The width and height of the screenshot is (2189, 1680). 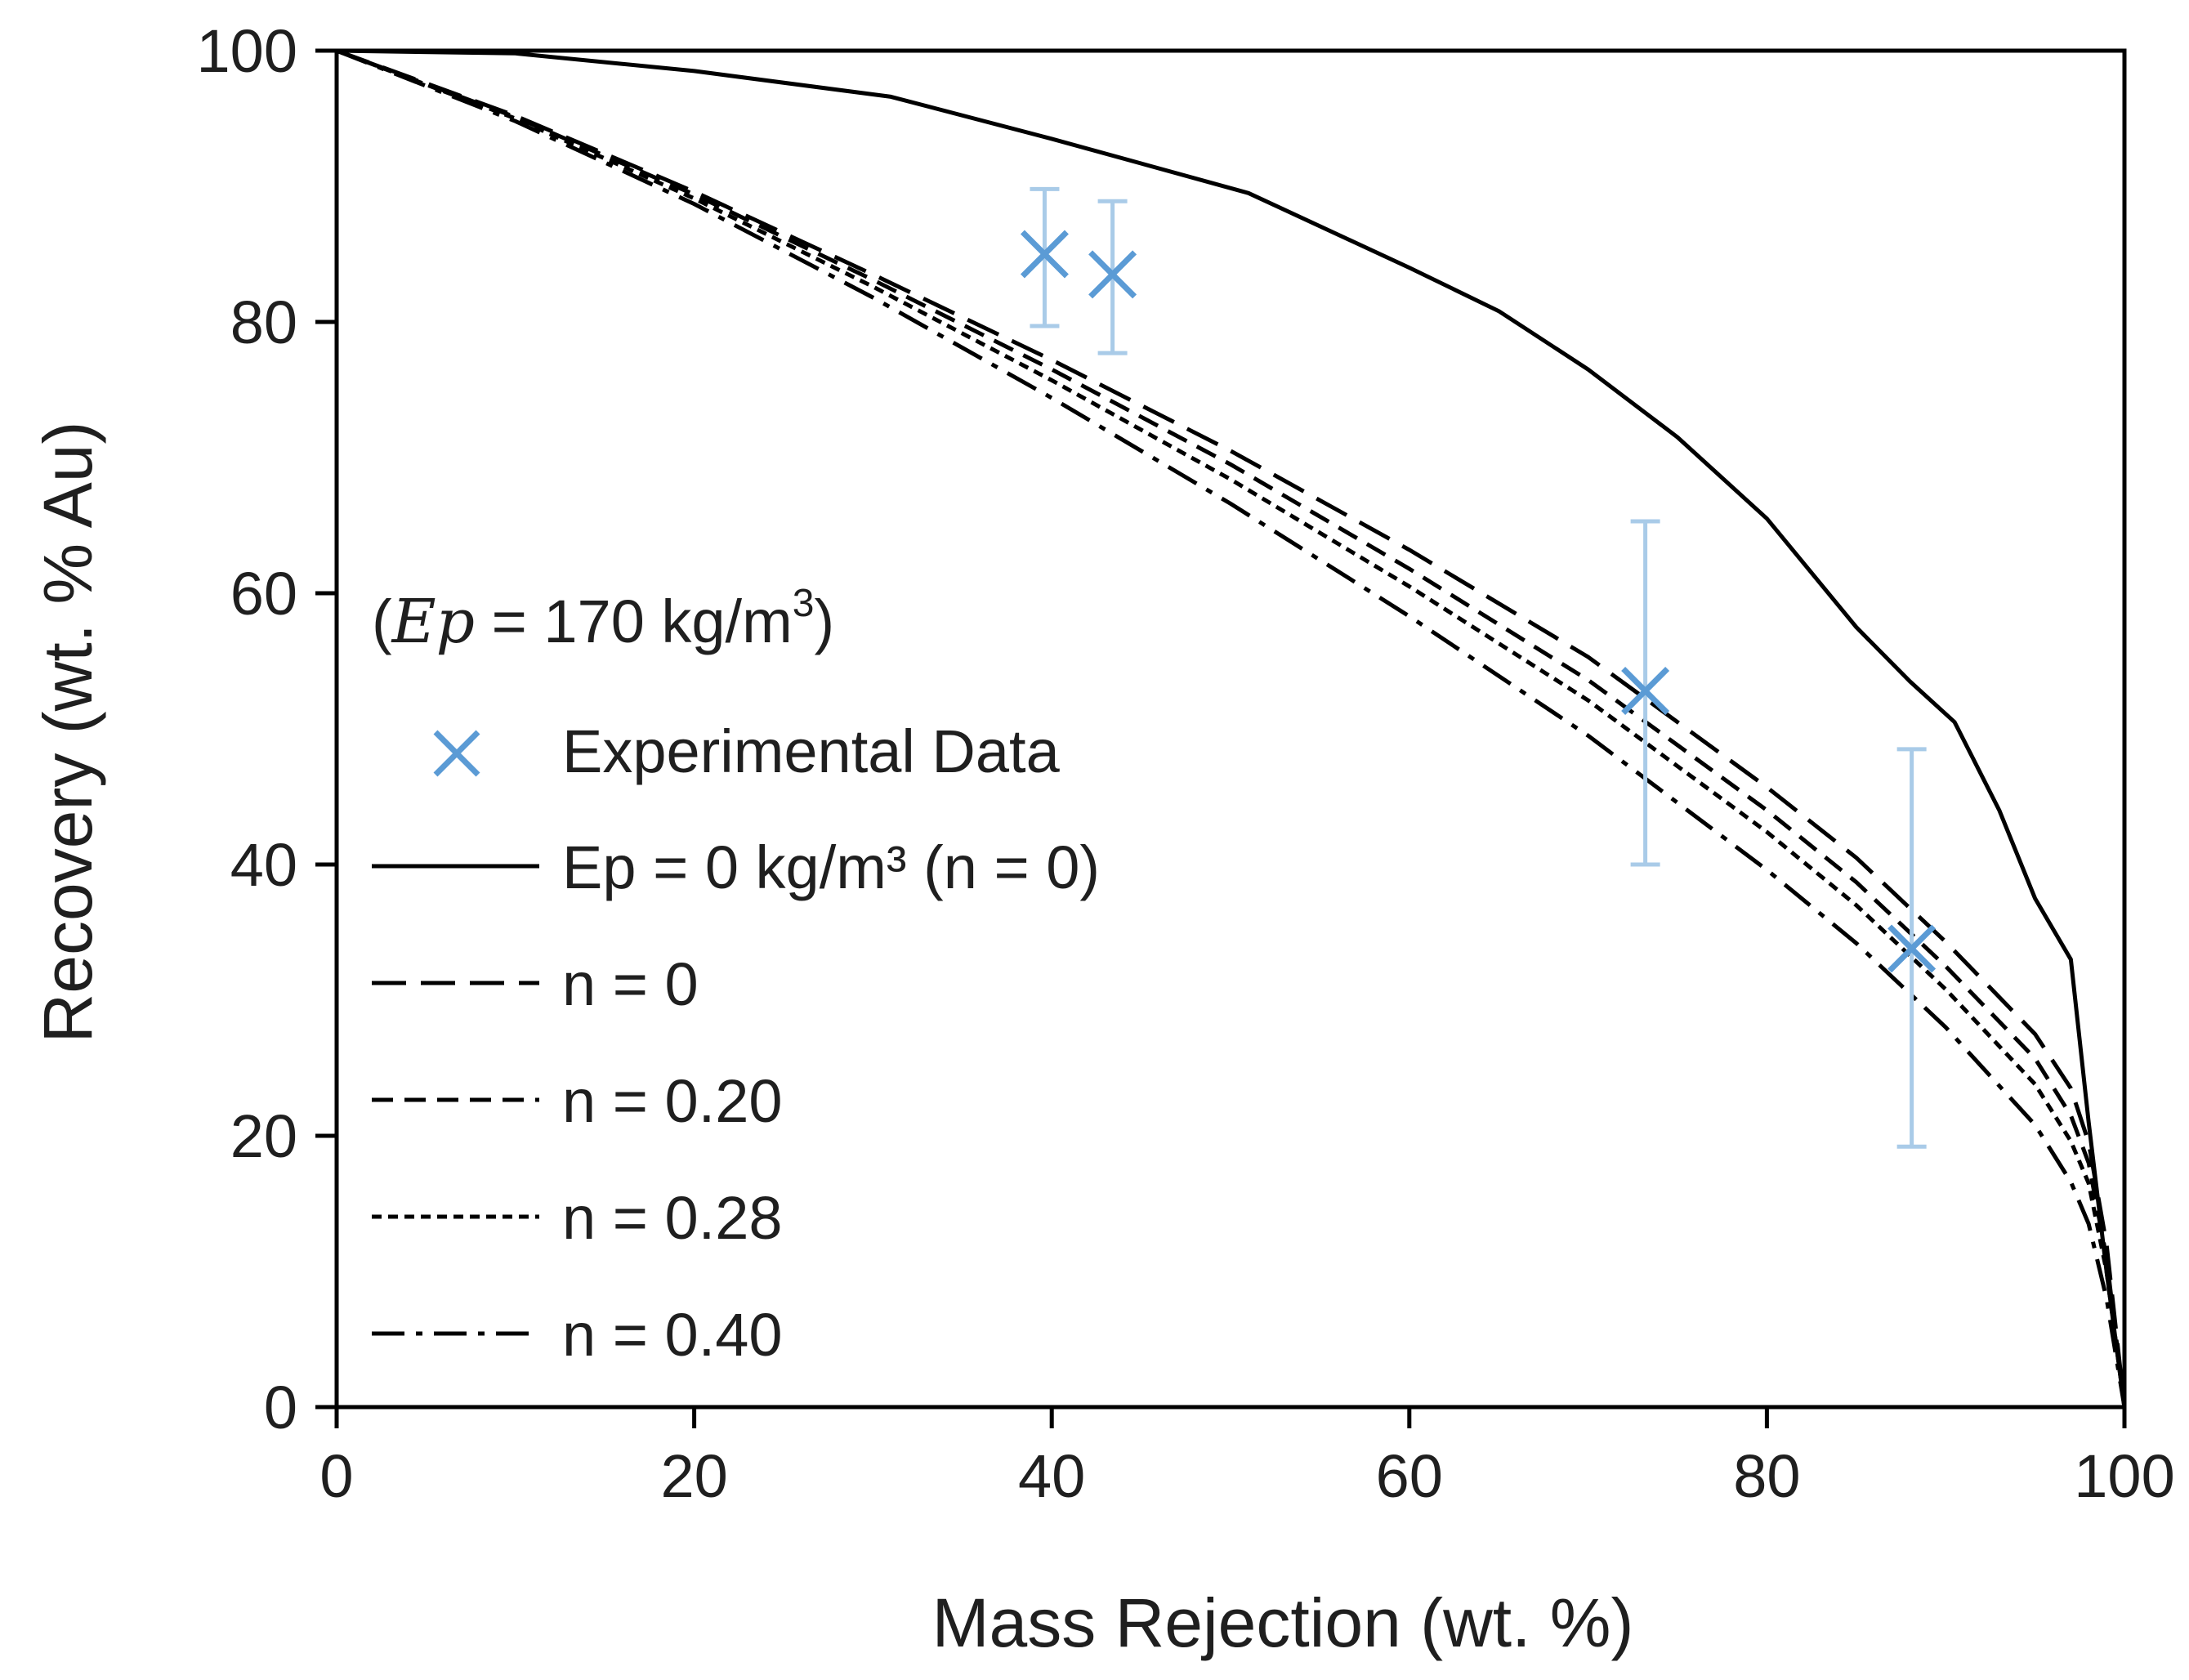 I want to click on y-tick-label: 40, so click(x=263, y=865).